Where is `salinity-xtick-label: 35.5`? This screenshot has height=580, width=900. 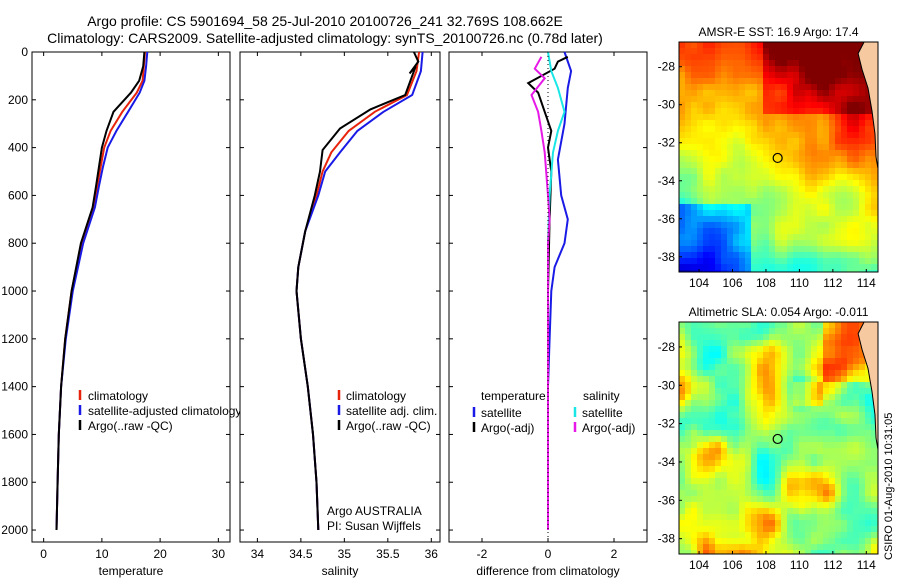 salinity-xtick-label: 35.5 is located at coordinates (388, 554).